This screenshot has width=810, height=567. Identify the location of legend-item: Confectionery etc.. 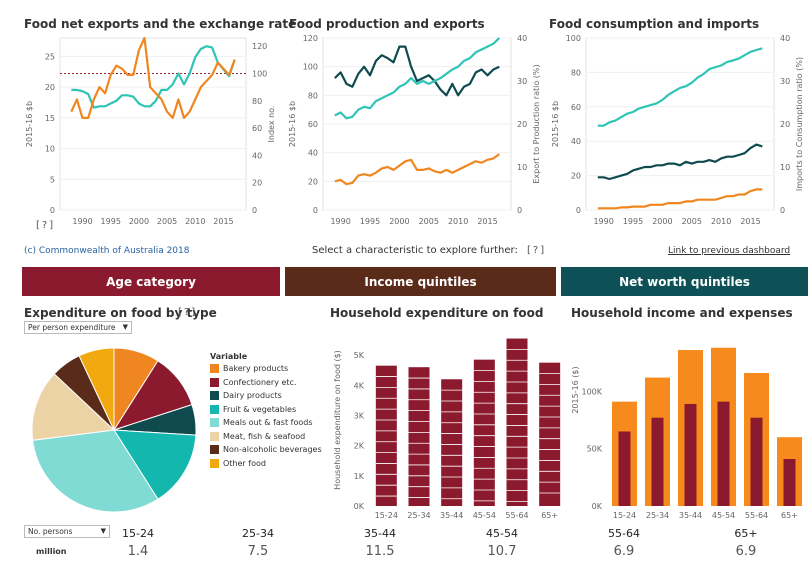
(253, 382).